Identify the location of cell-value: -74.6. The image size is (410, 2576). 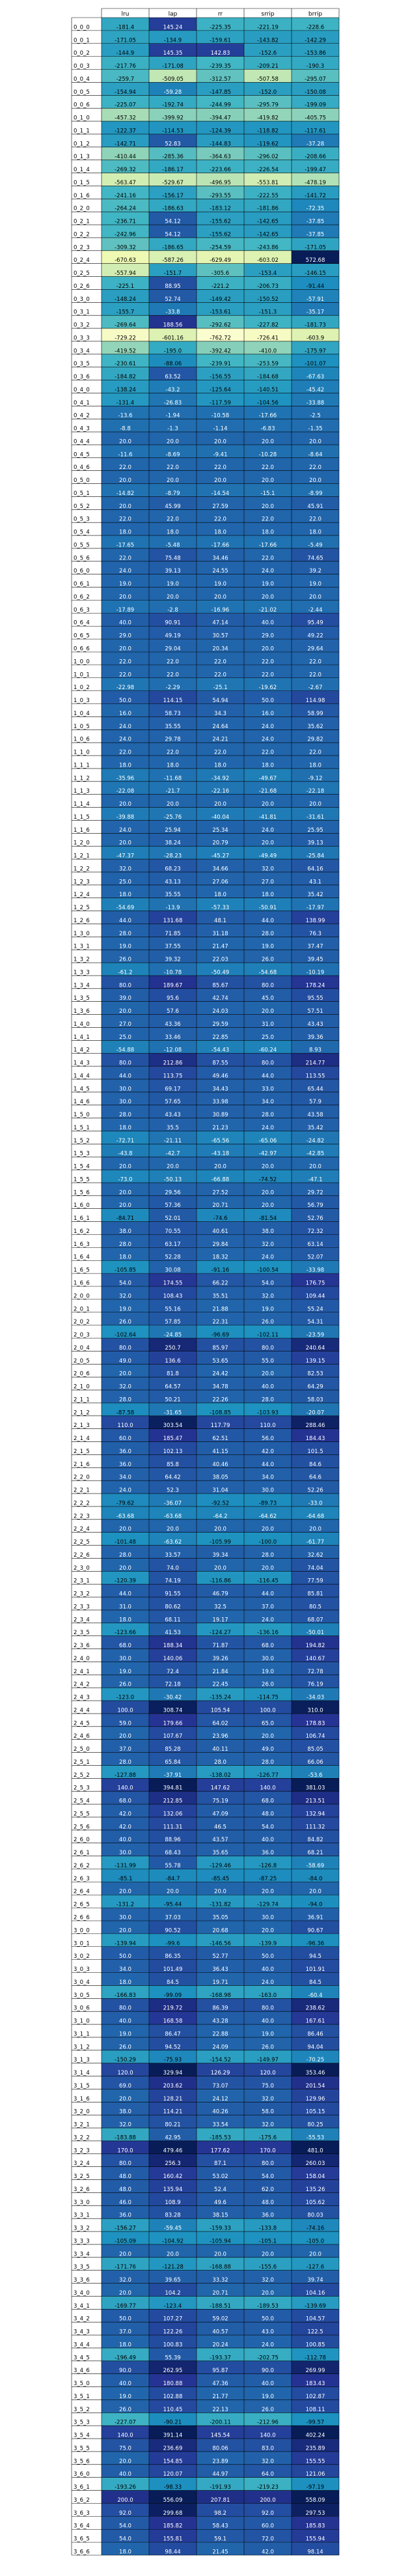
(220, 1218).